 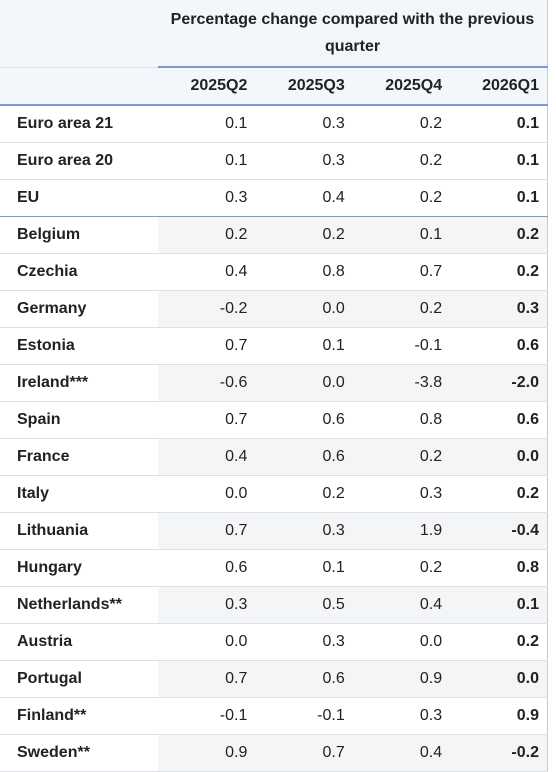 I want to click on row-label: France, so click(x=79, y=457).